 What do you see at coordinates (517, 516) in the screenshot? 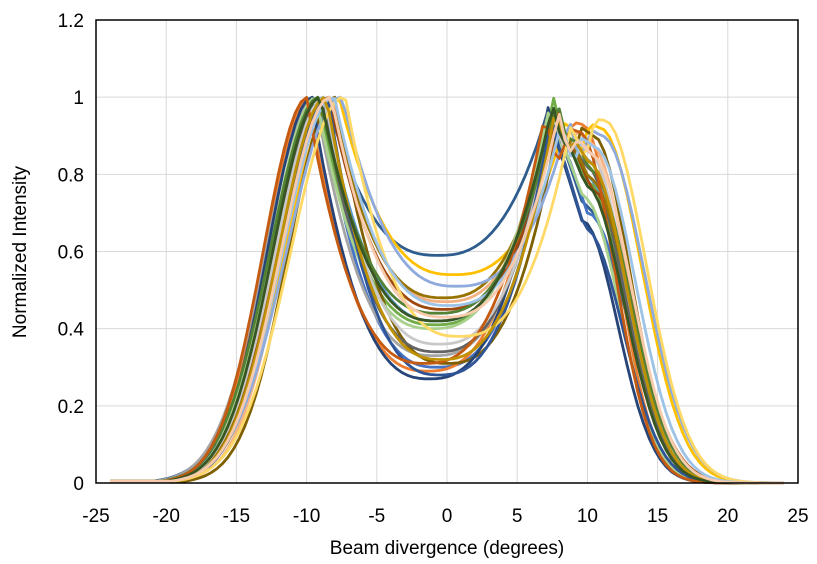
I see `x-tick-label: 5` at bounding box center [517, 516].